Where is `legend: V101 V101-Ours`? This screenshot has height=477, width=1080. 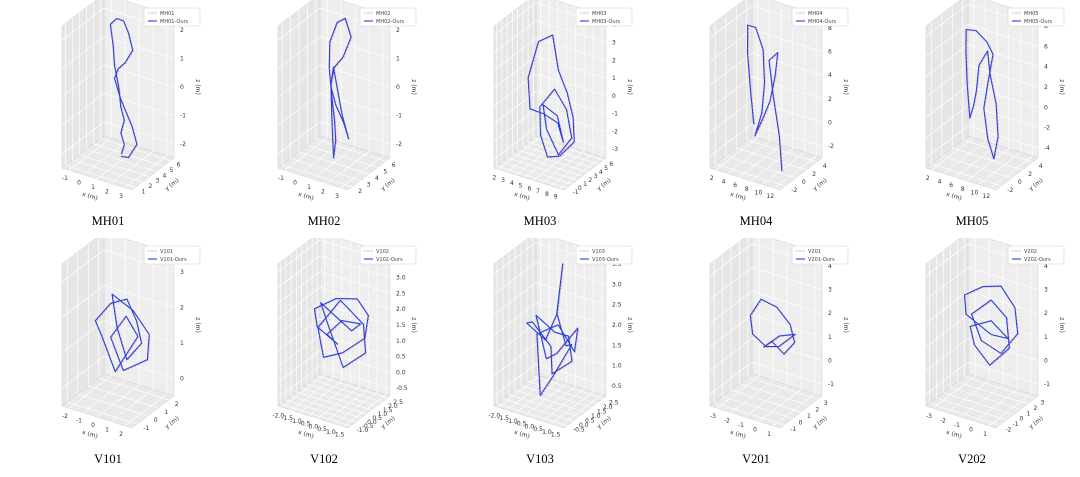
legend: V101 V101-Ours is located at coordinates (172, 255).